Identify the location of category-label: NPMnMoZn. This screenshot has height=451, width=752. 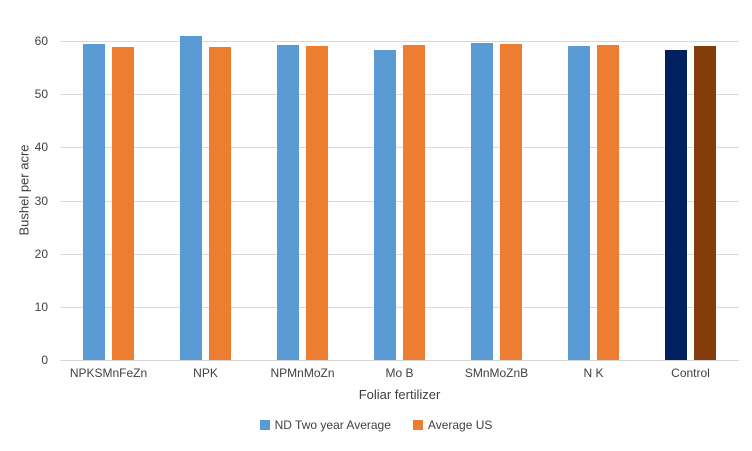
(302, 373).